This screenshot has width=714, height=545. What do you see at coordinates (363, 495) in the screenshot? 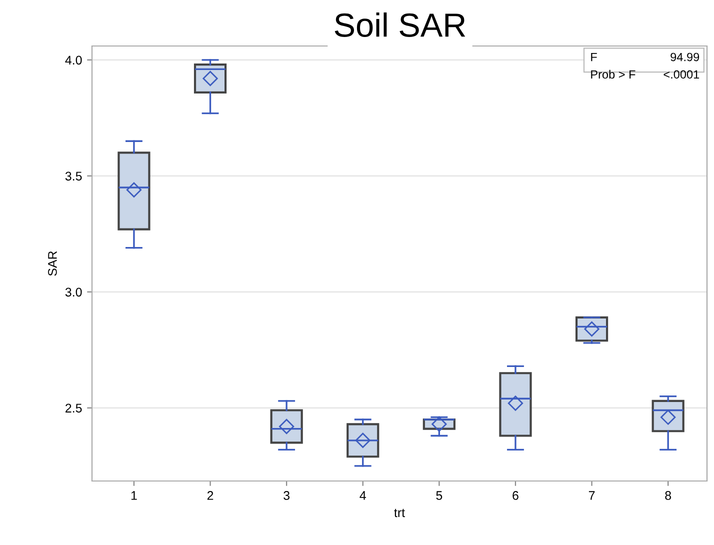
I see `x-tick-label: 4` at bounding box center [363, 495].